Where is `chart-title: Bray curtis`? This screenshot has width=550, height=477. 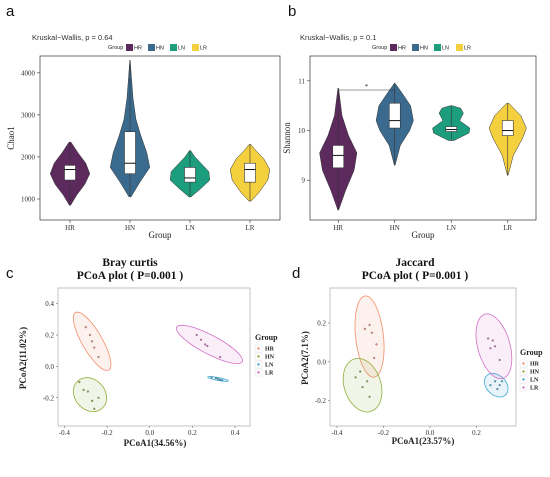
chart-title: Bray curtis is located at coordinates (130, 263).